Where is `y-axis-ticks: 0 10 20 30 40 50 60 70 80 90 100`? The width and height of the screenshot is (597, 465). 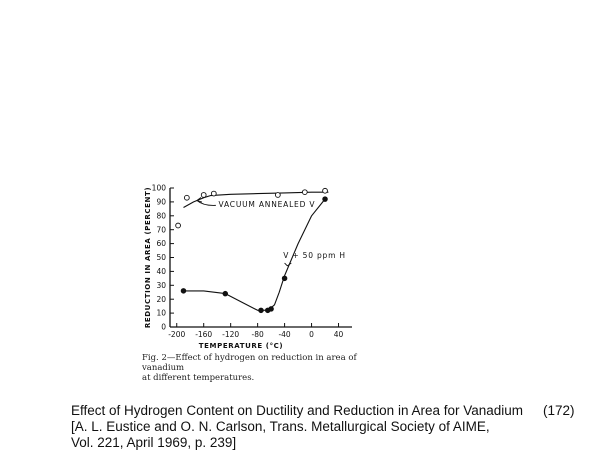 y-axis-ticks: 0 10 20 30 40 50 60 70 80 90 100 is located at coordinates (163, 258).